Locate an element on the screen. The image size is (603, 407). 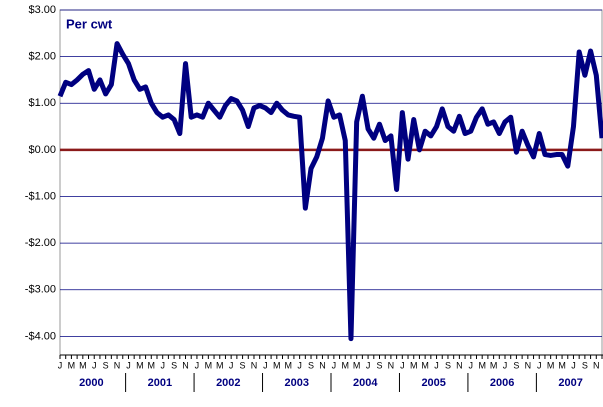
y-tick-label: -$4.00 is located at coordinates (40, 336).